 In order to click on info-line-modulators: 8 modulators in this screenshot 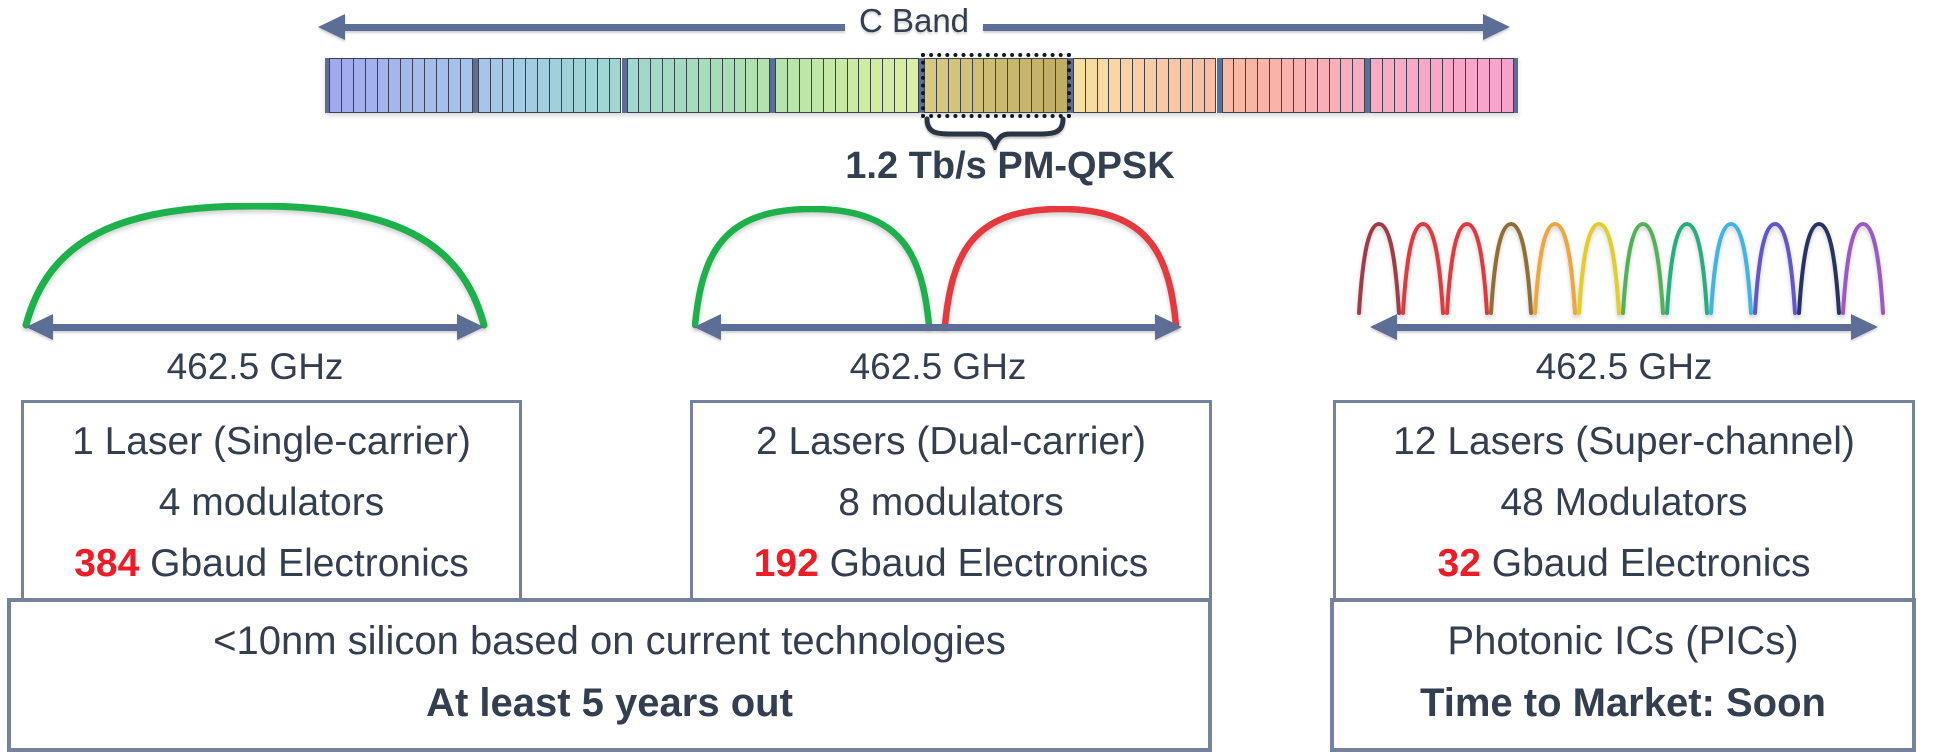, I will do `click(951, 502)`.